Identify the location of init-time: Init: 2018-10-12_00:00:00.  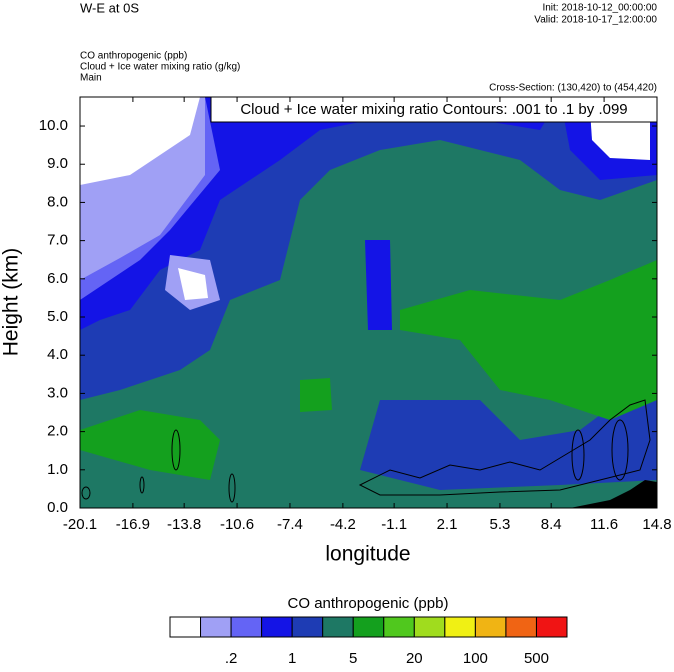
(599, 8).